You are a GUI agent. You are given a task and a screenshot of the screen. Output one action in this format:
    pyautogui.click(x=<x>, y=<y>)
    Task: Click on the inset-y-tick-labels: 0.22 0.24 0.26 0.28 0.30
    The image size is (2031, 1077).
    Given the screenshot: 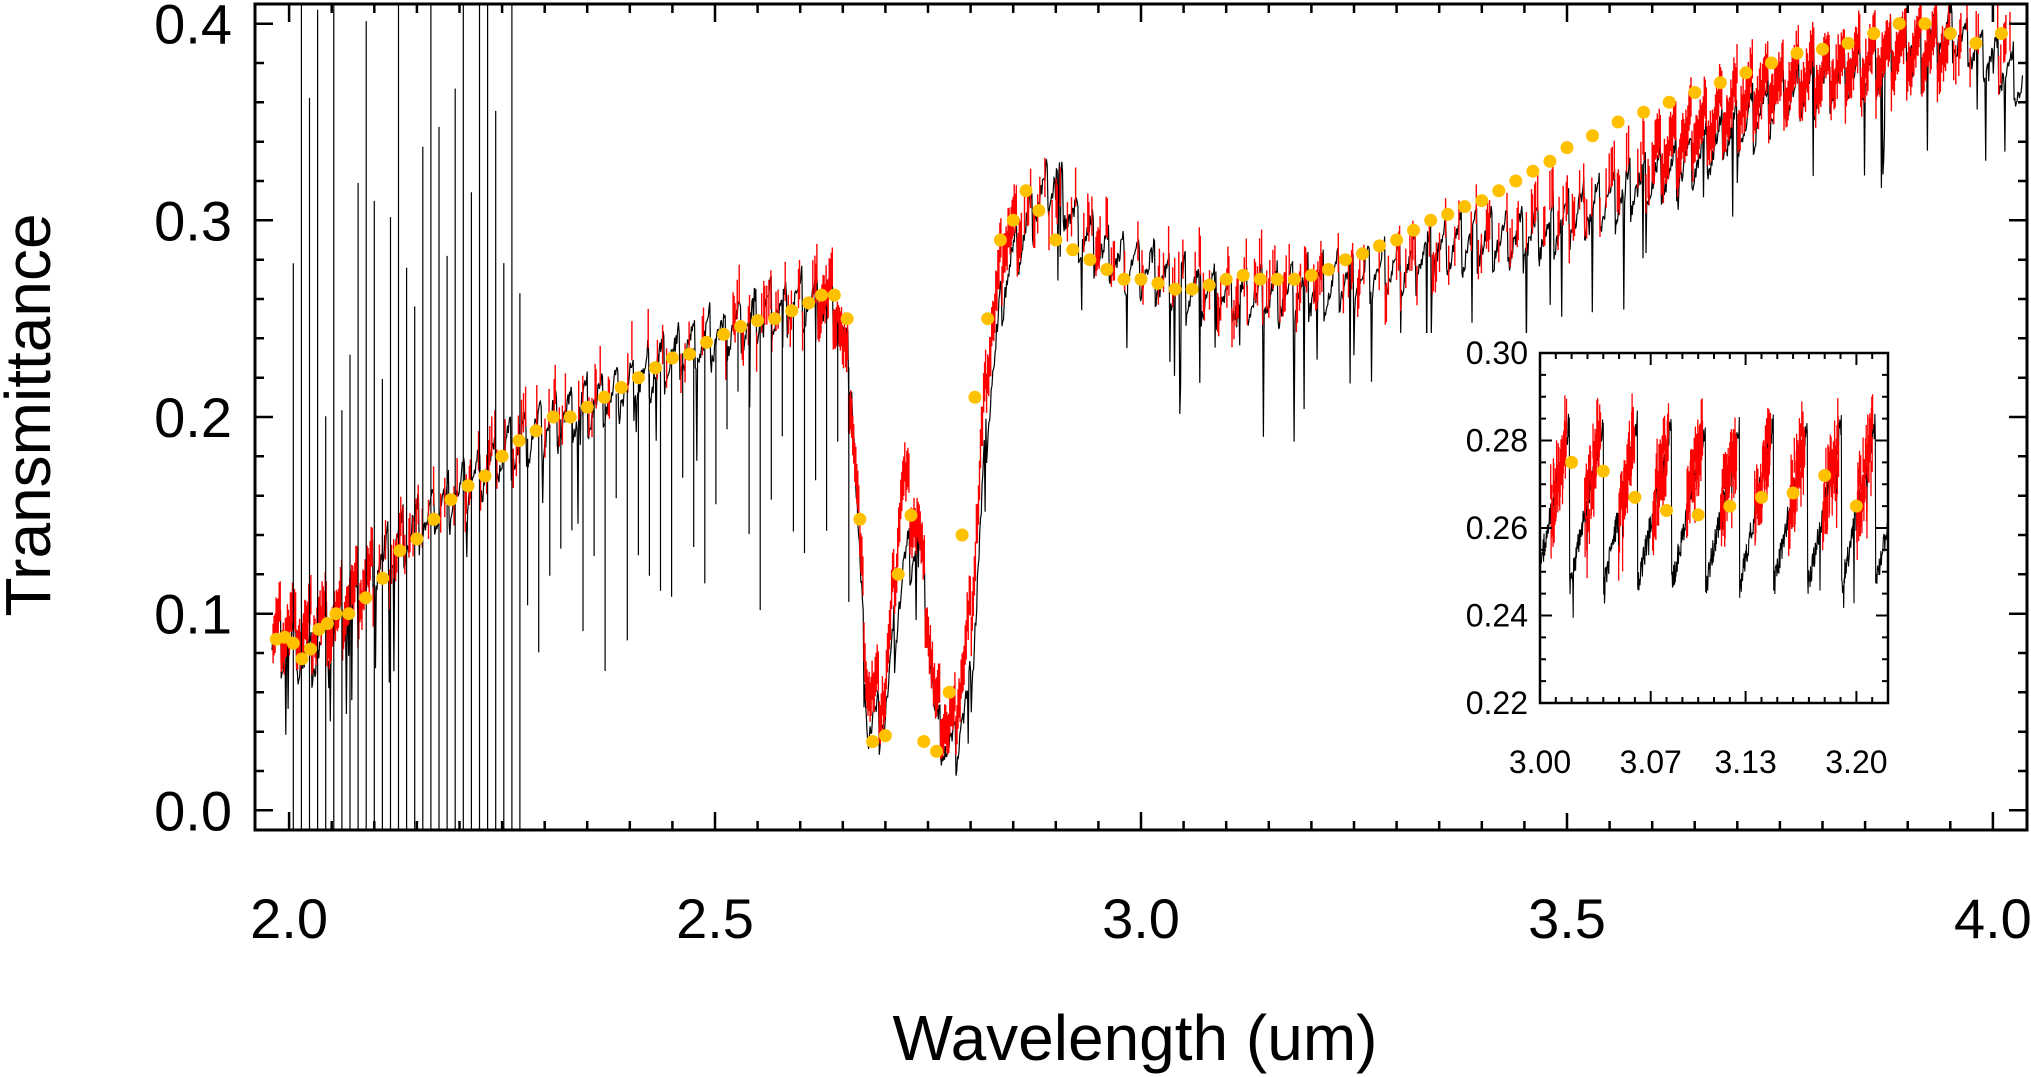 What is the action you would take?
    pyautogui.click(x=1497, y=528)
    